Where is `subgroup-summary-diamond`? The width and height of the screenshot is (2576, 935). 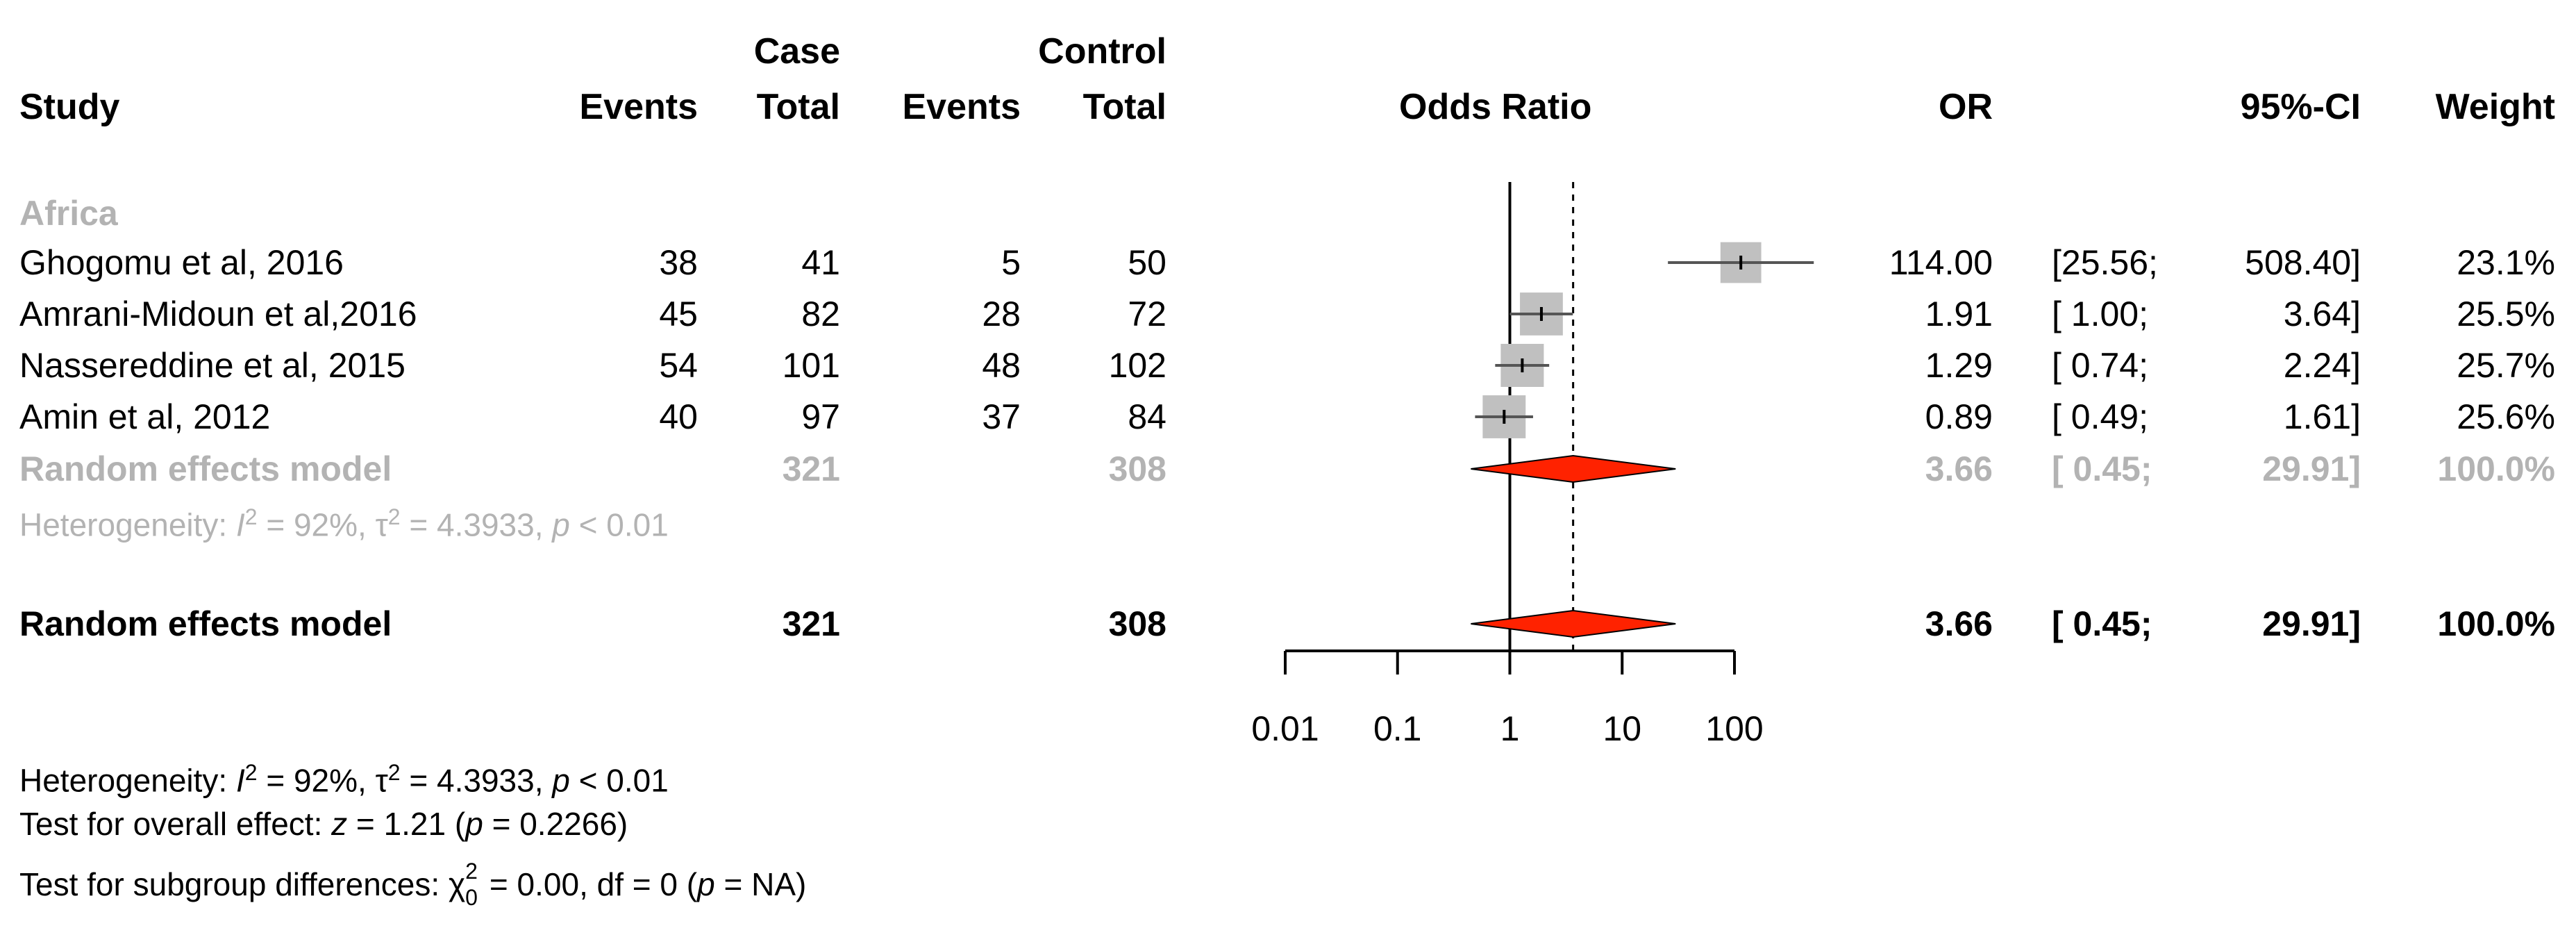
subgroup-summary-diamond is located at coordinates (1573, 468).